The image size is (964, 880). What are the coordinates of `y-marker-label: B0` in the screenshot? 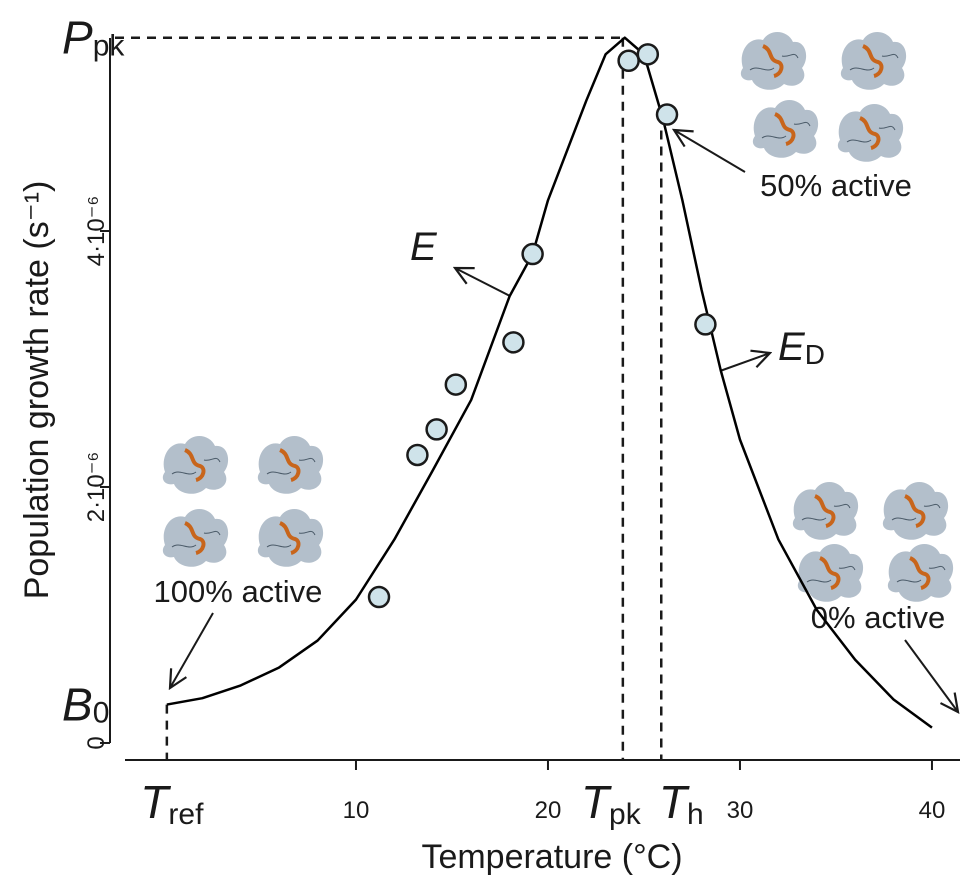 It's located at (85, 705).